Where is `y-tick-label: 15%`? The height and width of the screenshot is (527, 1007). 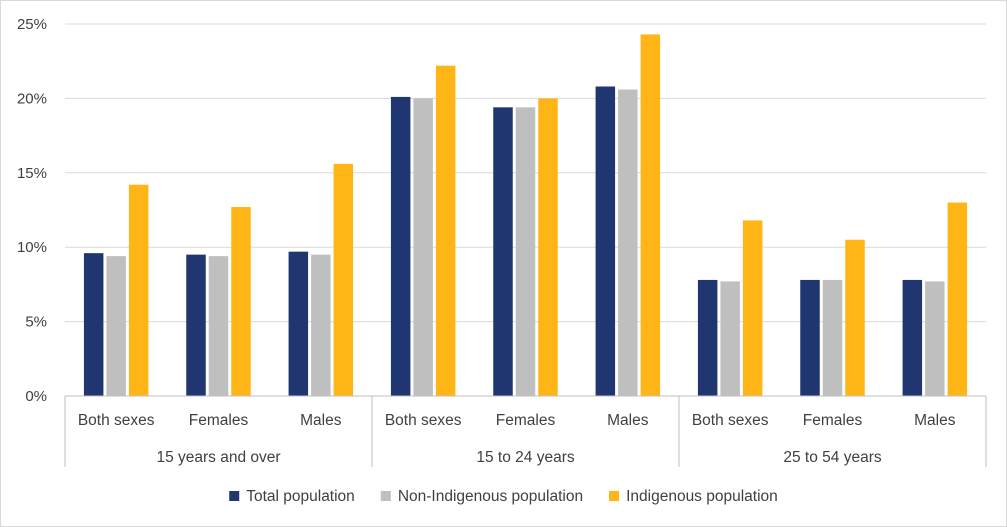 y-tick-label: 15% is located at coordinates (32, 173).